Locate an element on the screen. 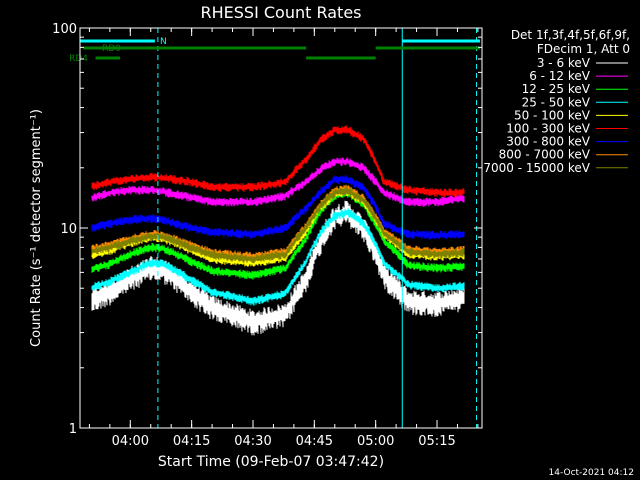 The height and width of the screenshot is (480, 640). legend-label-100-300-kev: 100 - 300 keV is located at coordinates (548, 129).